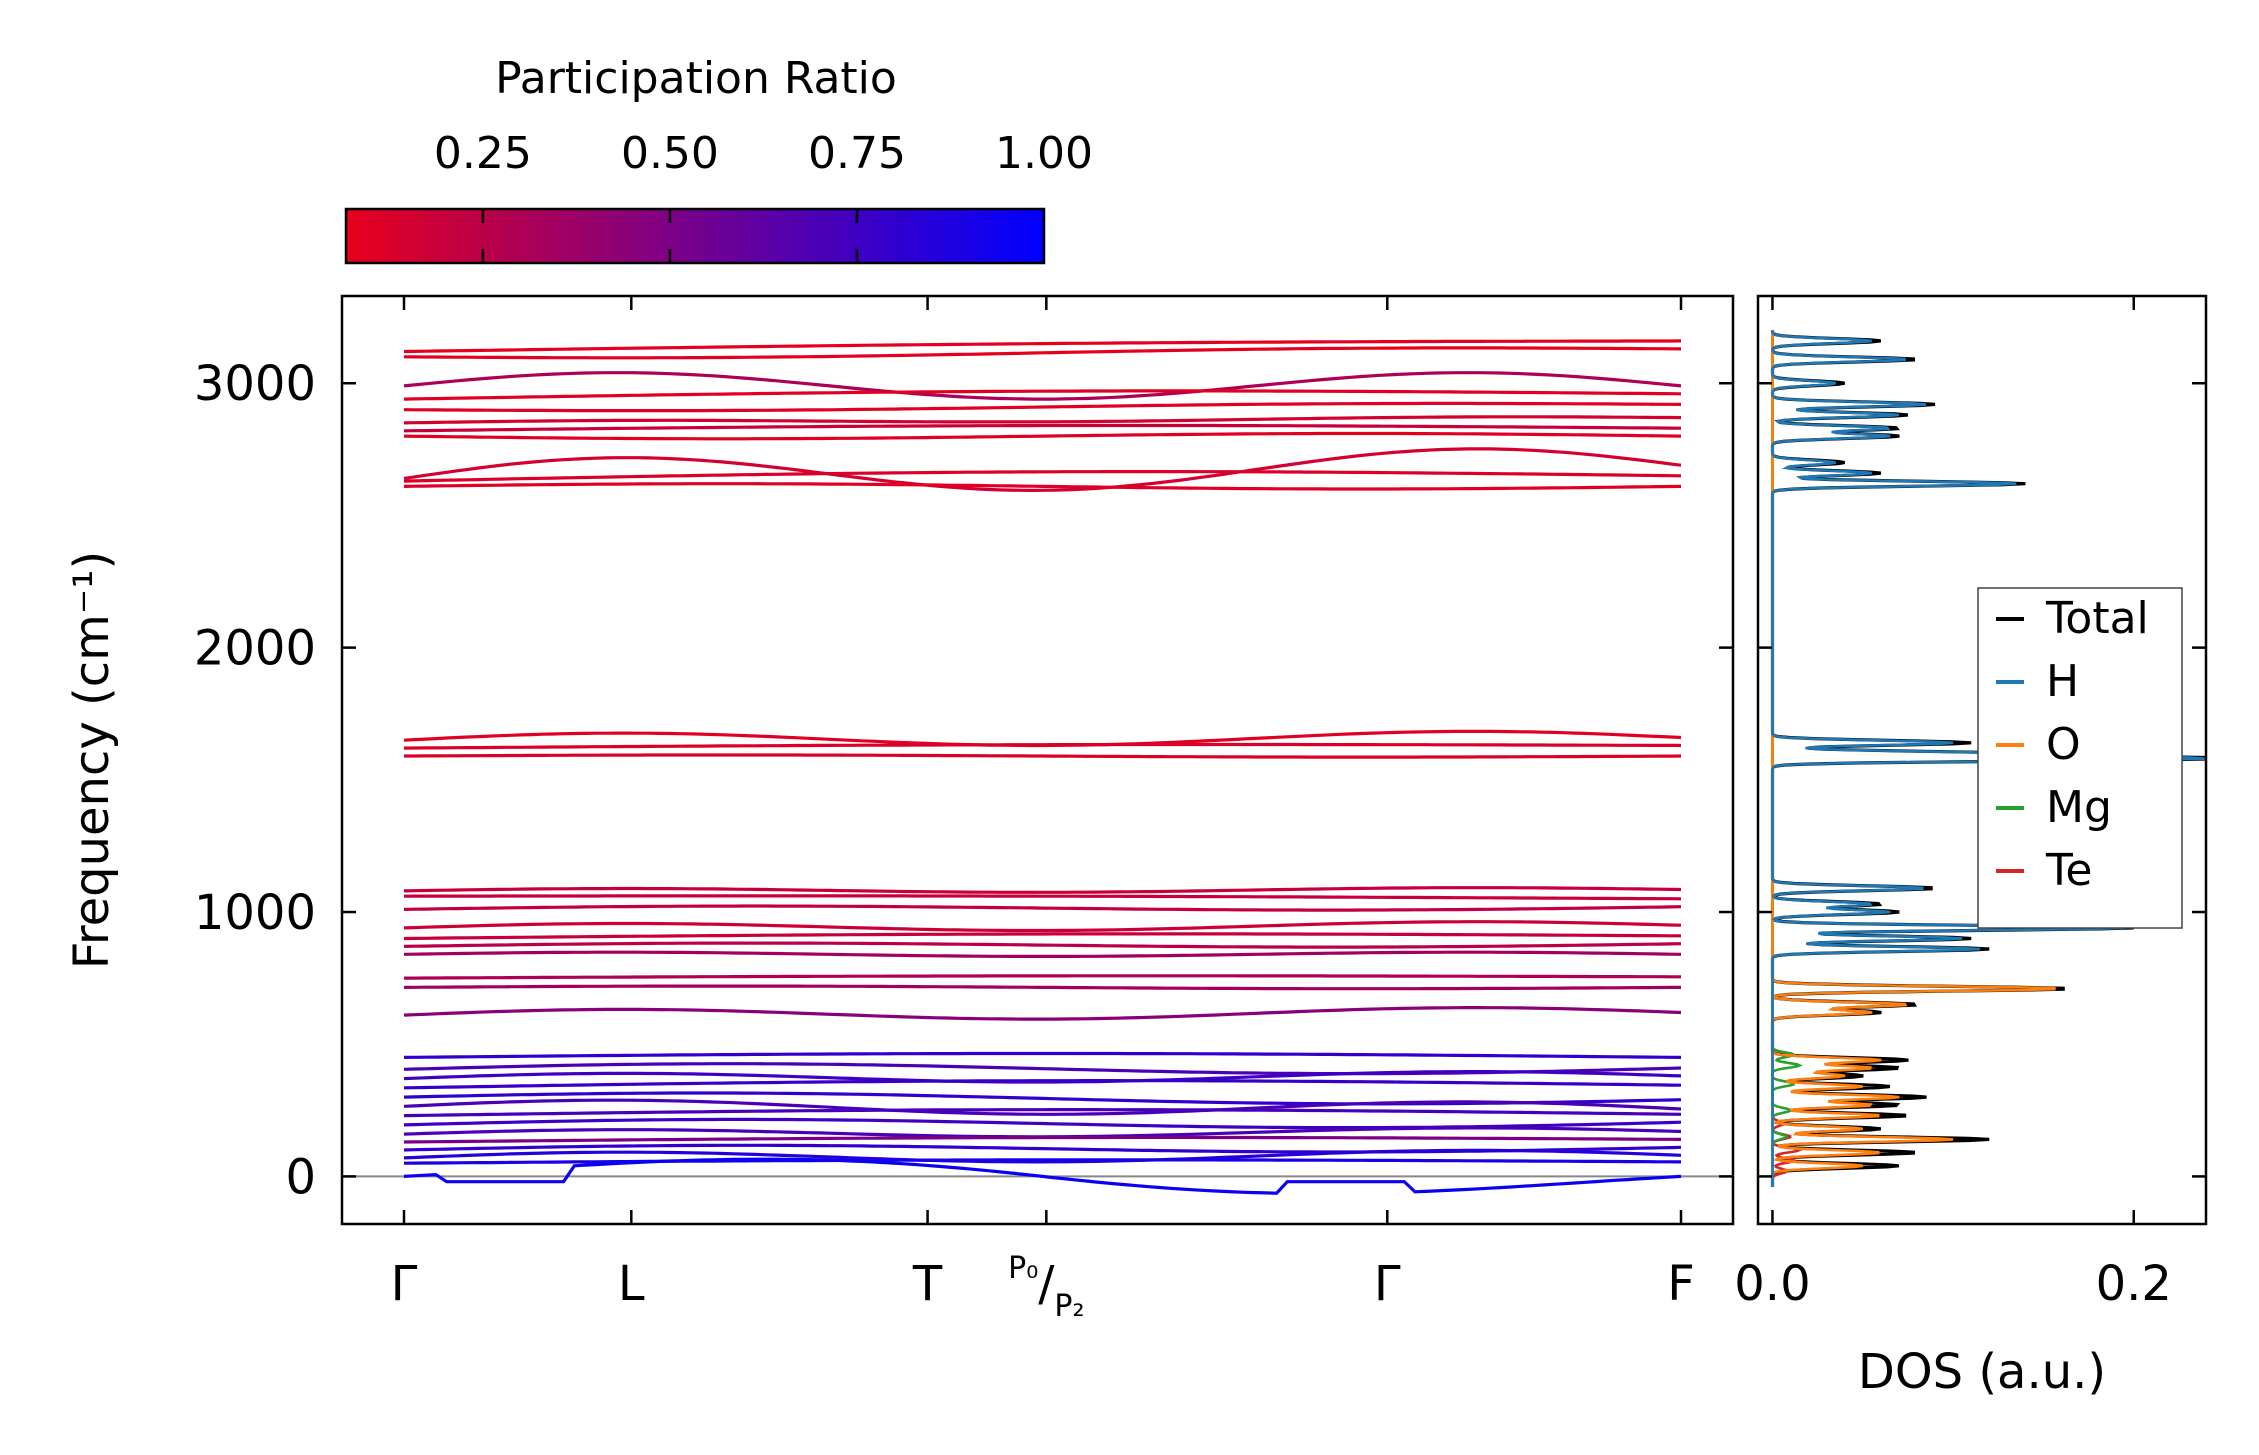 The width and height of the screenshot is (2259, 1455). I want to click on colorbar-tick-label: 0.50, so click(670, 153).